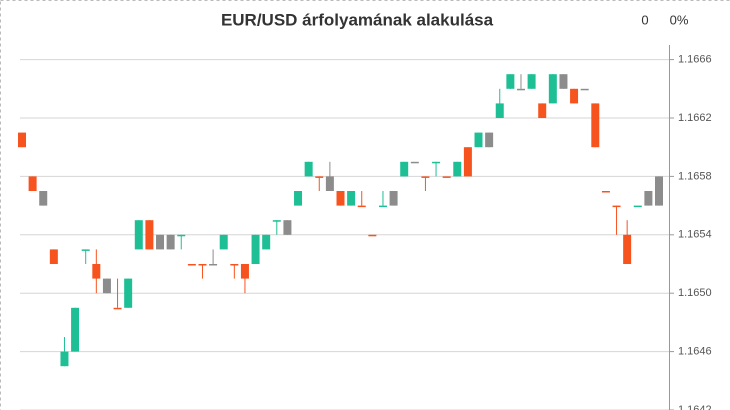 This screenshot has width=730, height=410. Describe the element at coordinates (695, 293) in the screenshot. I see `y-tick-label: 1.1650` at that location.